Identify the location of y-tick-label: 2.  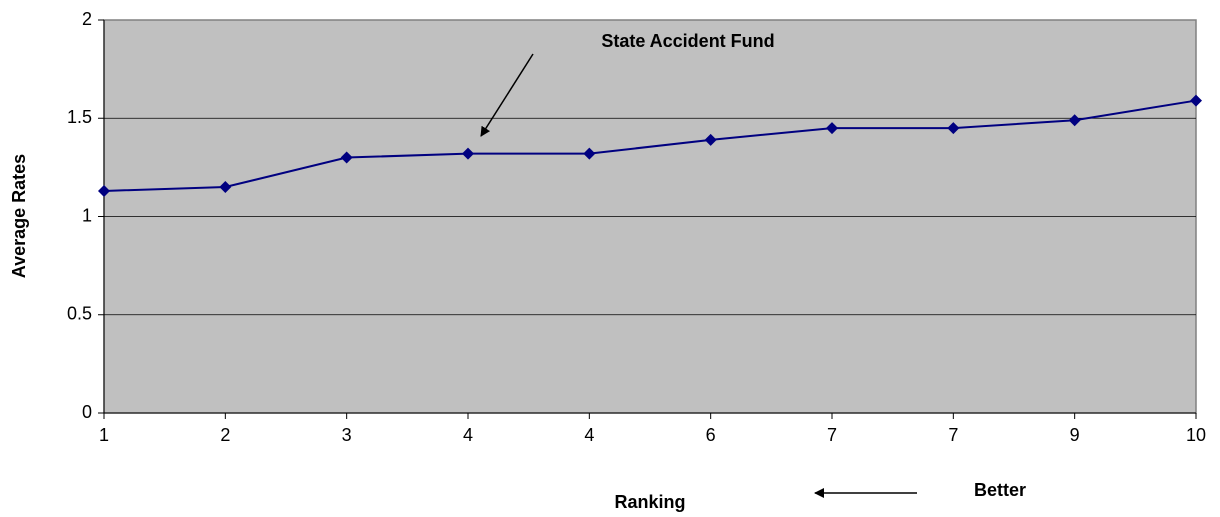
(87, 19).